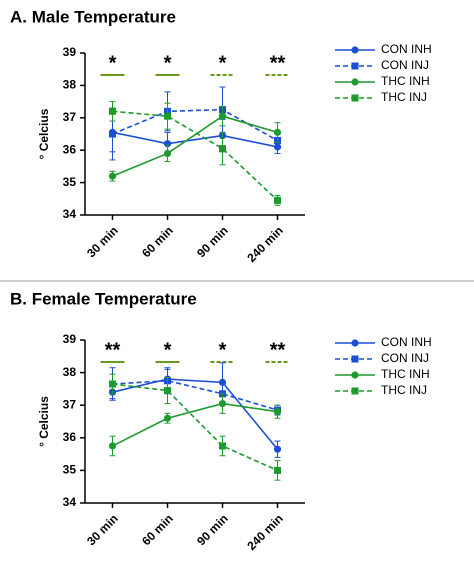  I want to click on chart-title: A. Male Temperature, so click(93, 16).